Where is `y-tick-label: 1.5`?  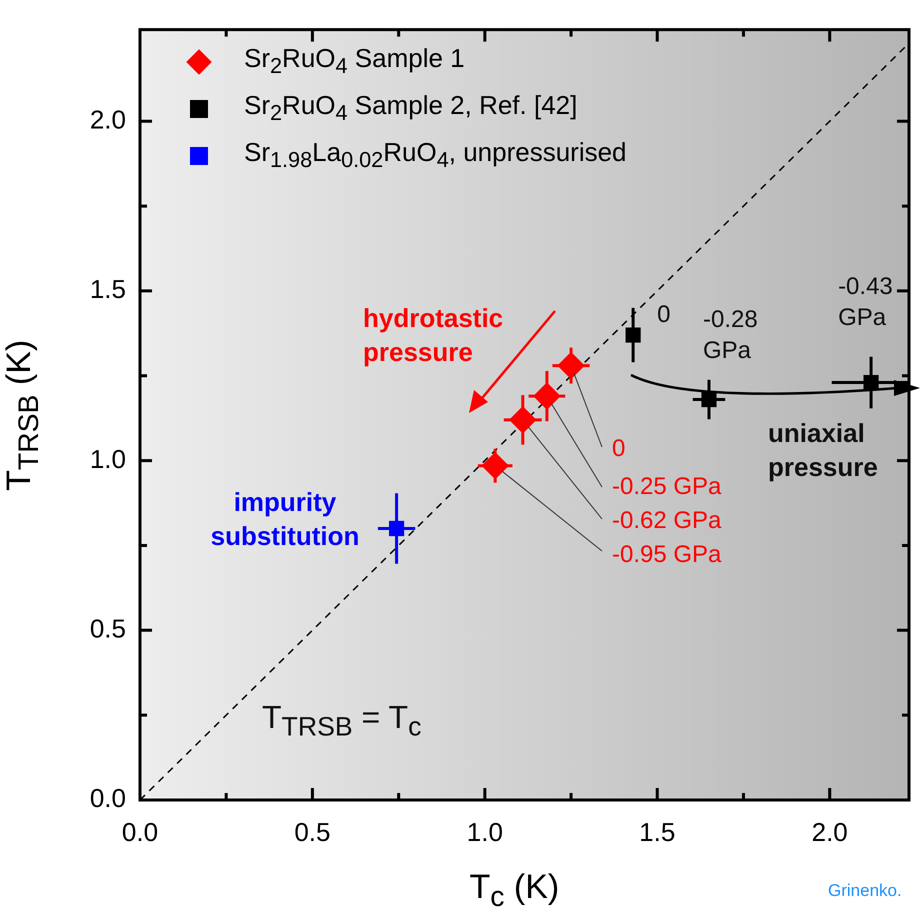 y-tick-label: 1.5 is located at coordinates (108, 289).